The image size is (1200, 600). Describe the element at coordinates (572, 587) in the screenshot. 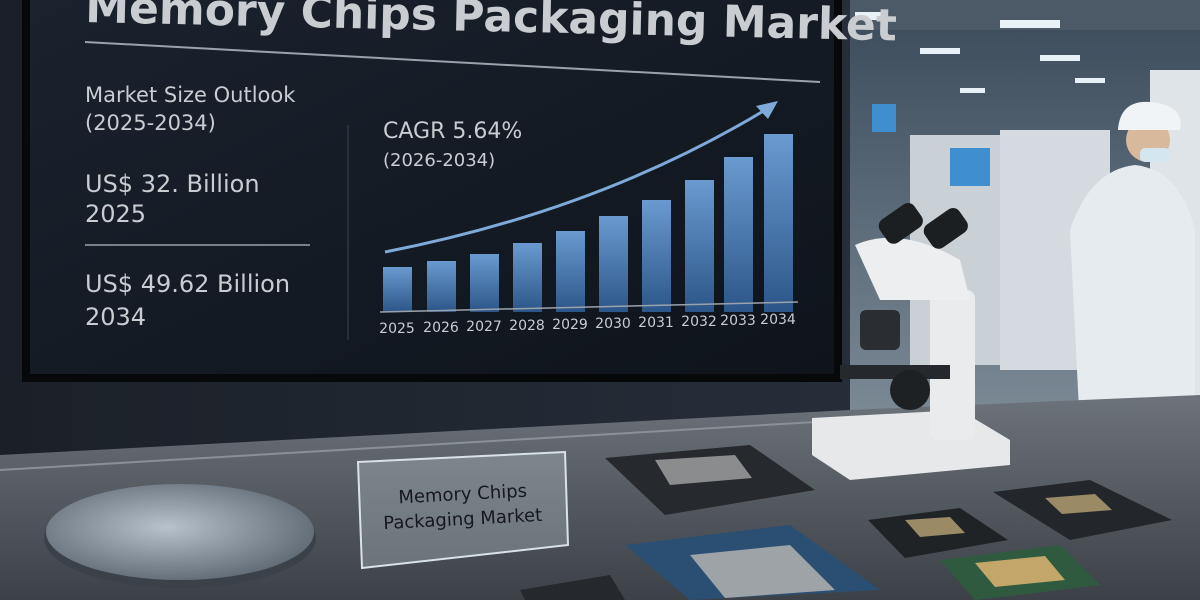

I see `chip` at that location.